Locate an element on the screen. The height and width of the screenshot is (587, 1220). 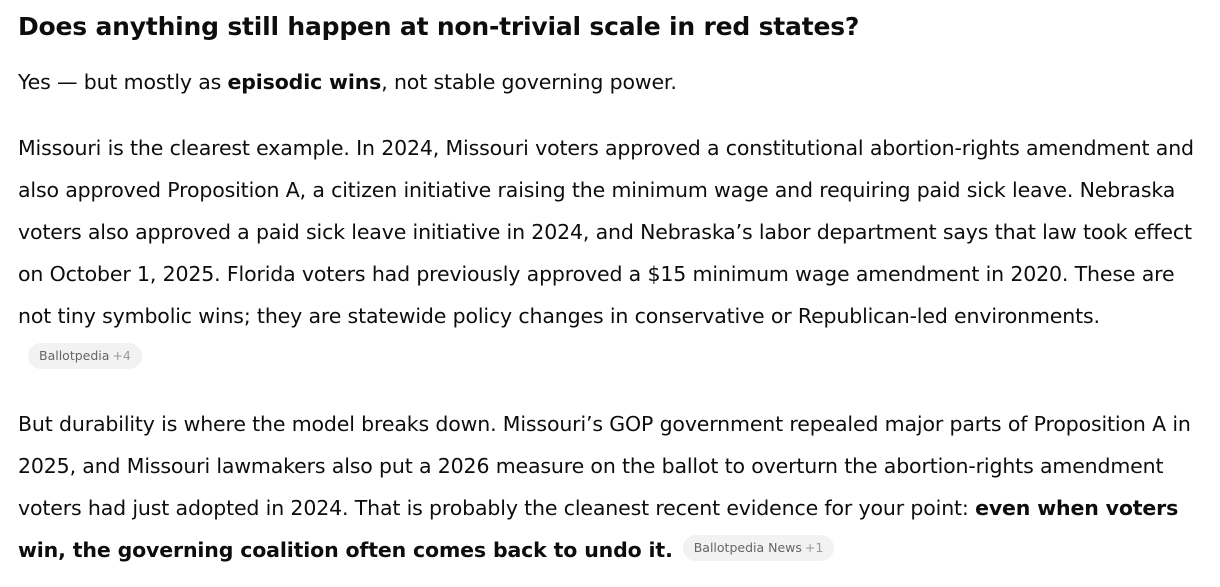
citation-chip-ballotpedia-news: Ballotpedia News +1 is located at coordinates (758, 548).